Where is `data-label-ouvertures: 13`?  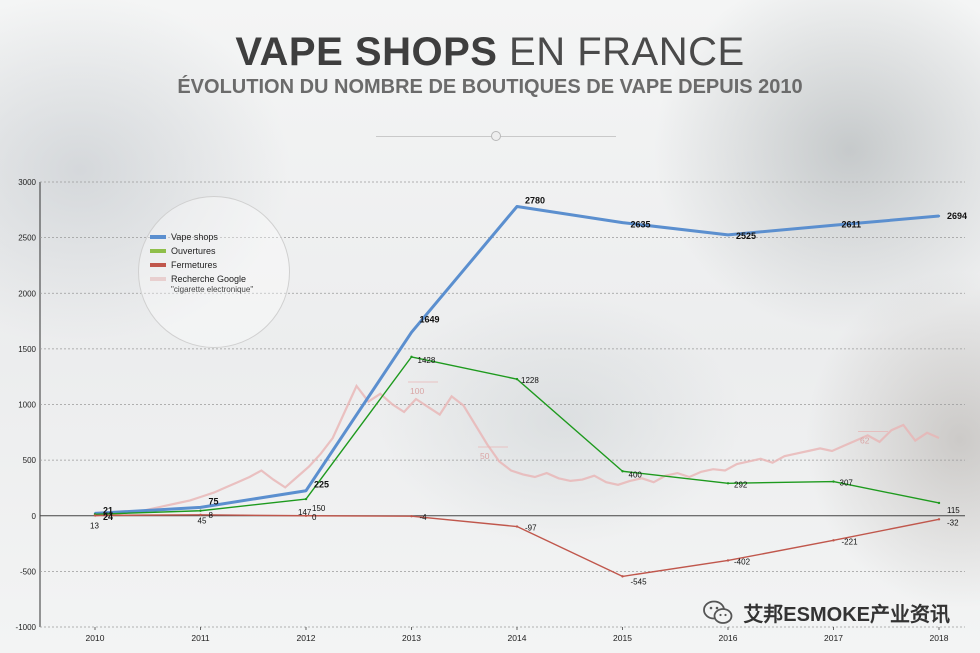
data-label-ouvertures: 13 is located at coordinates (94, 525).